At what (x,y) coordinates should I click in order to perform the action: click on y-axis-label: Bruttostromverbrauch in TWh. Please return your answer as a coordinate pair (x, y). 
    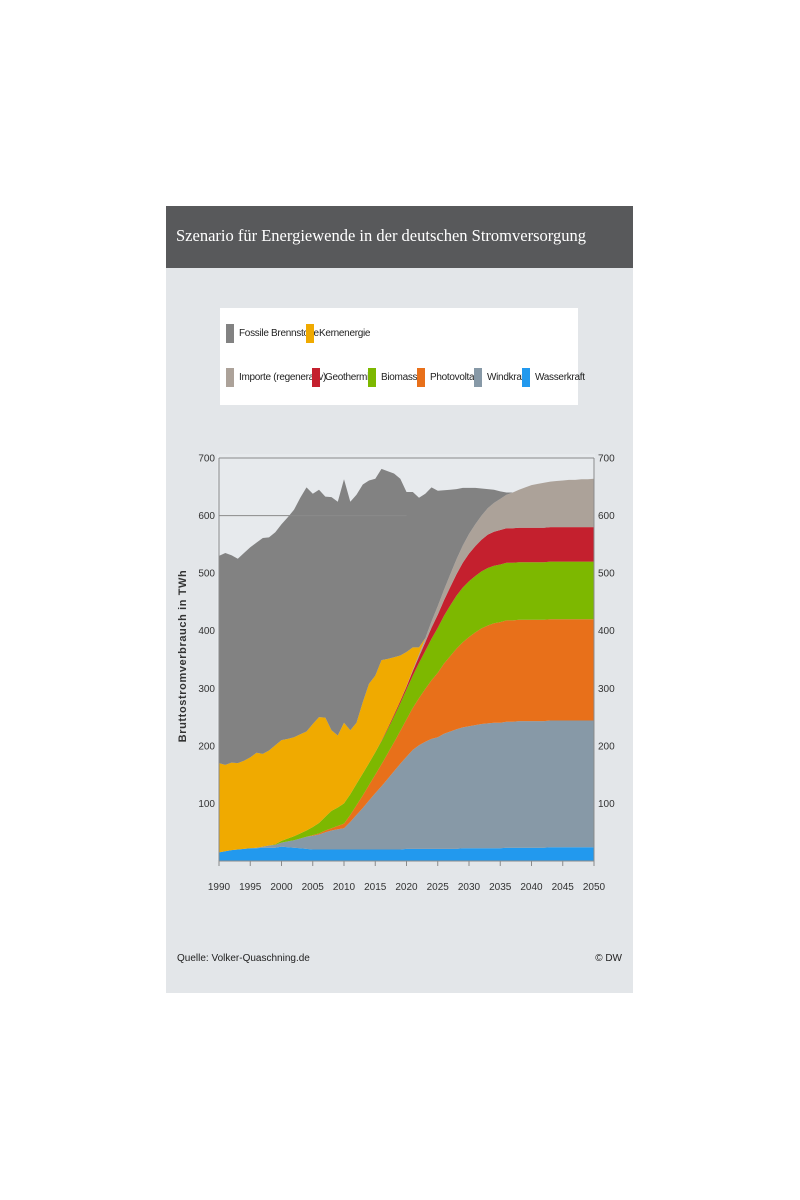
    Looking at the image, I should click on (183, 656).